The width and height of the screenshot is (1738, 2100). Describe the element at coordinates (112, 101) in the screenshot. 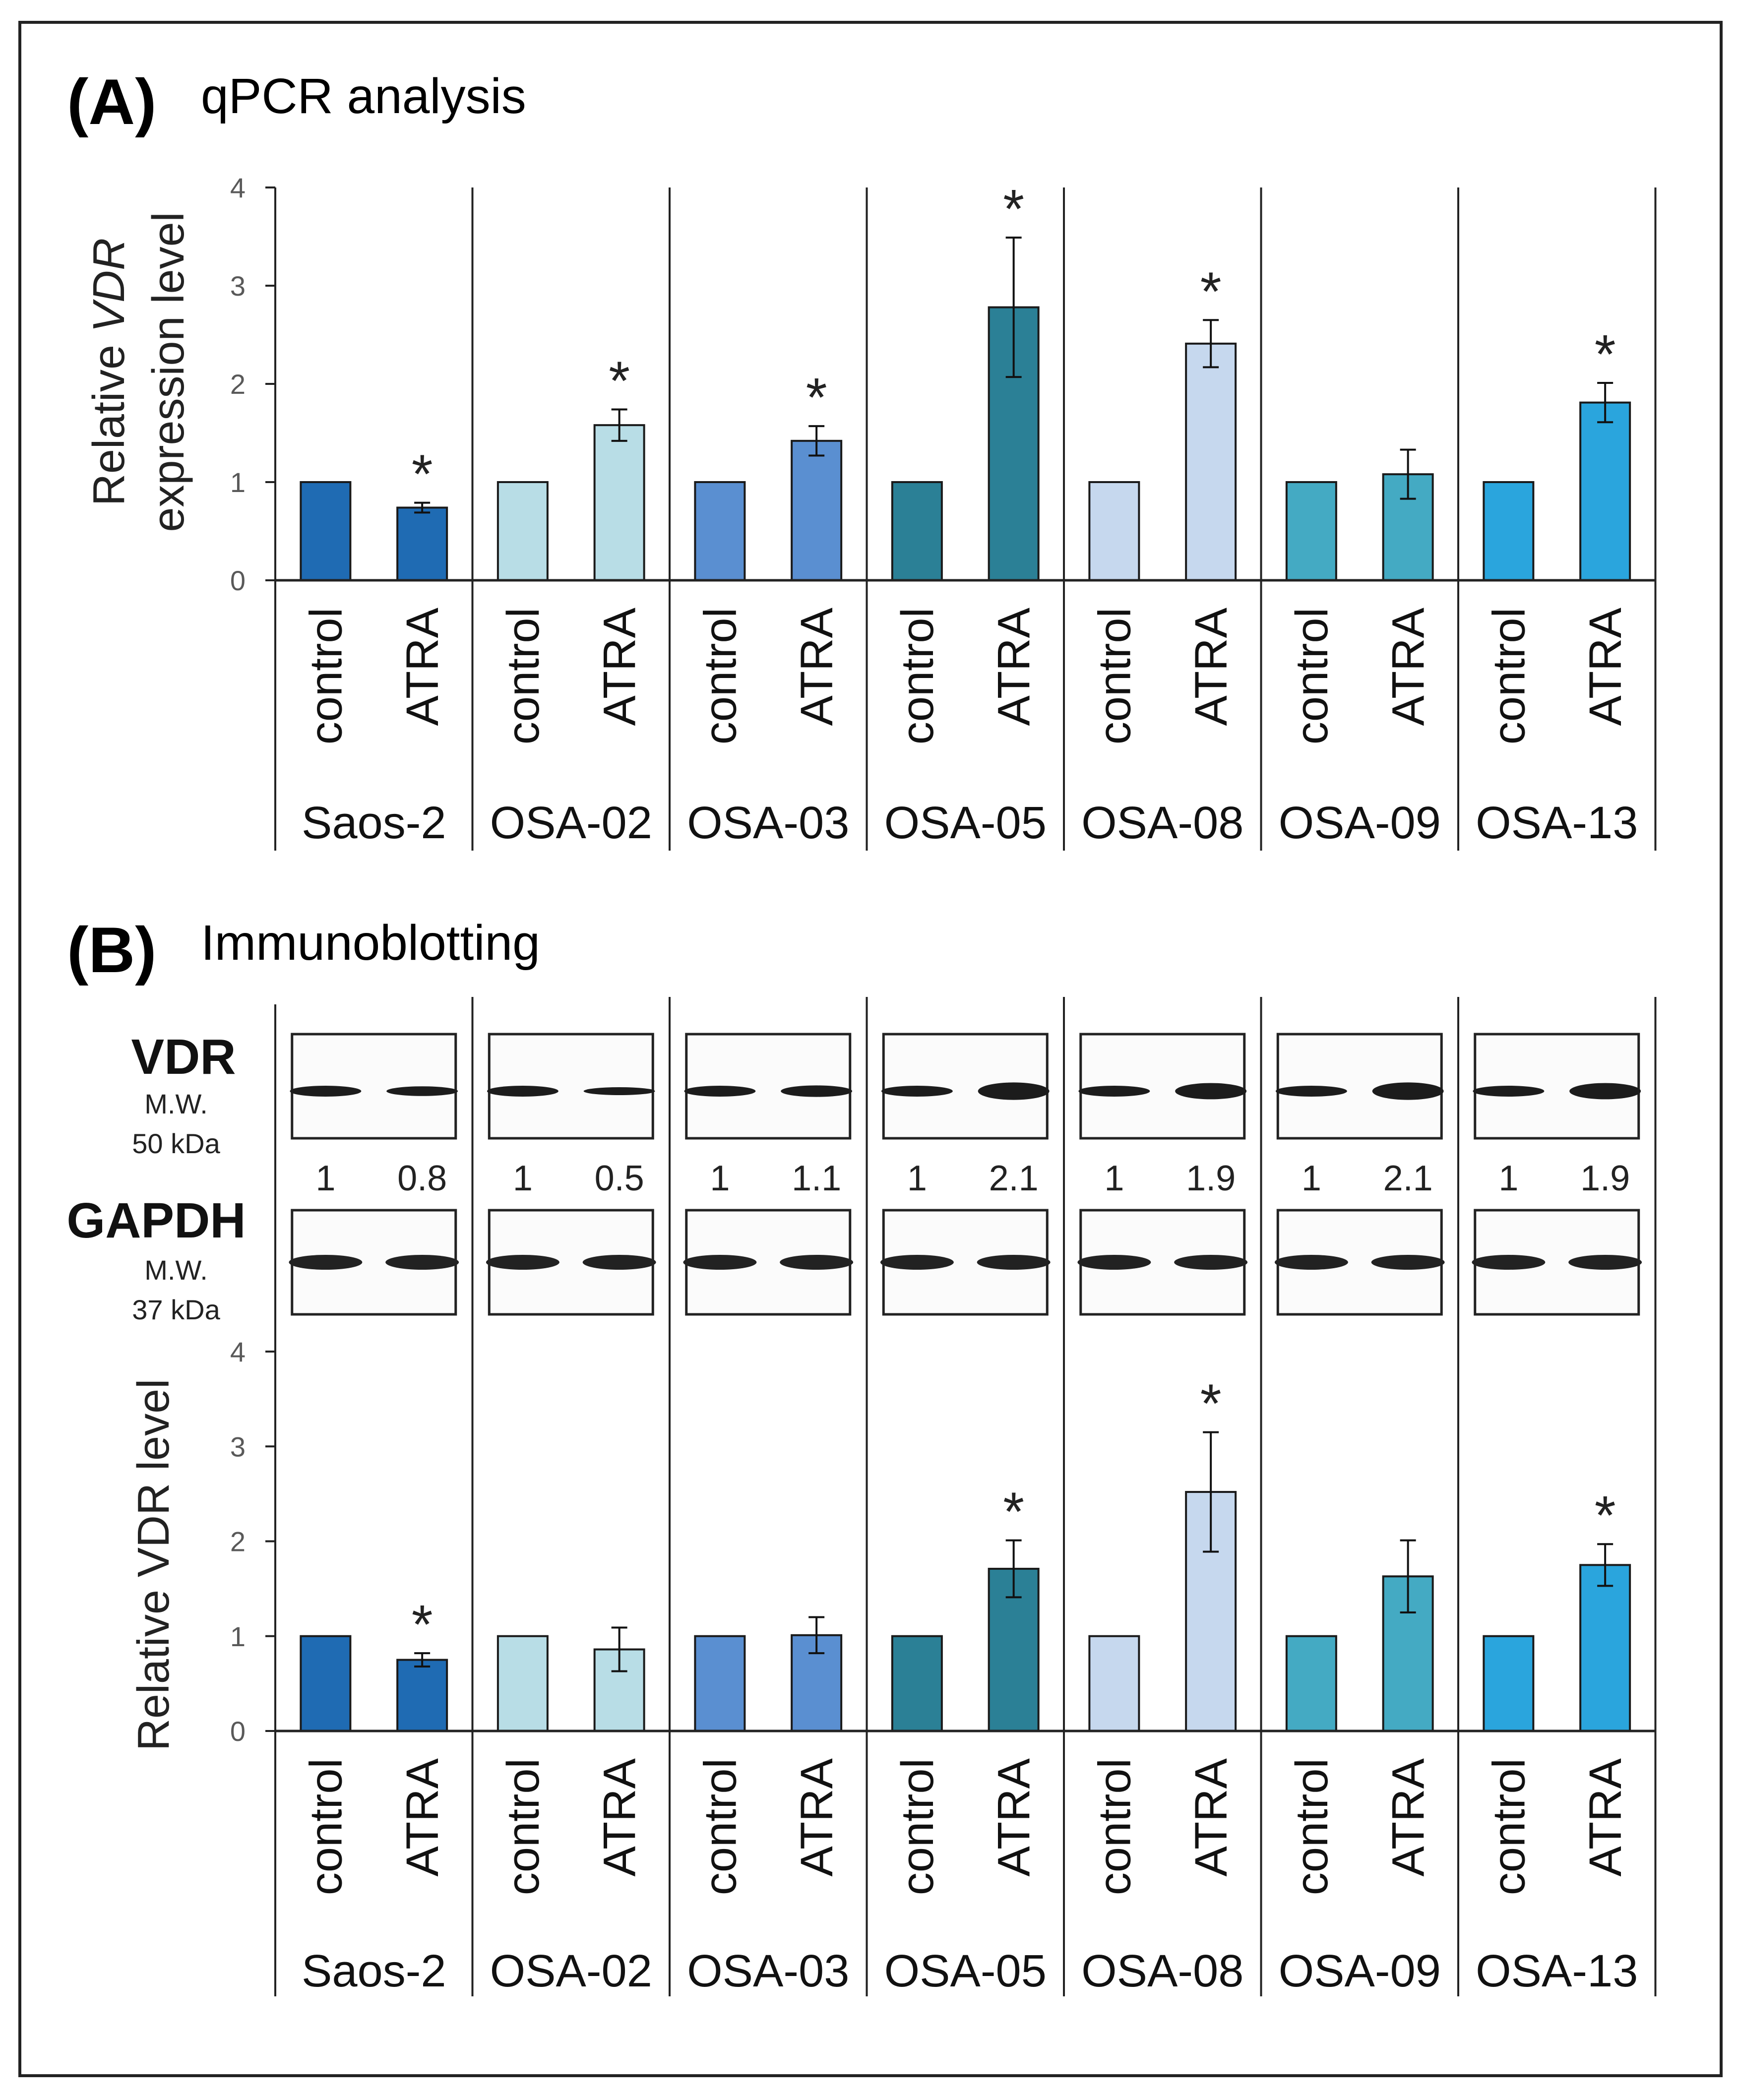

I see `panel-a-letter: (A)` at that location.